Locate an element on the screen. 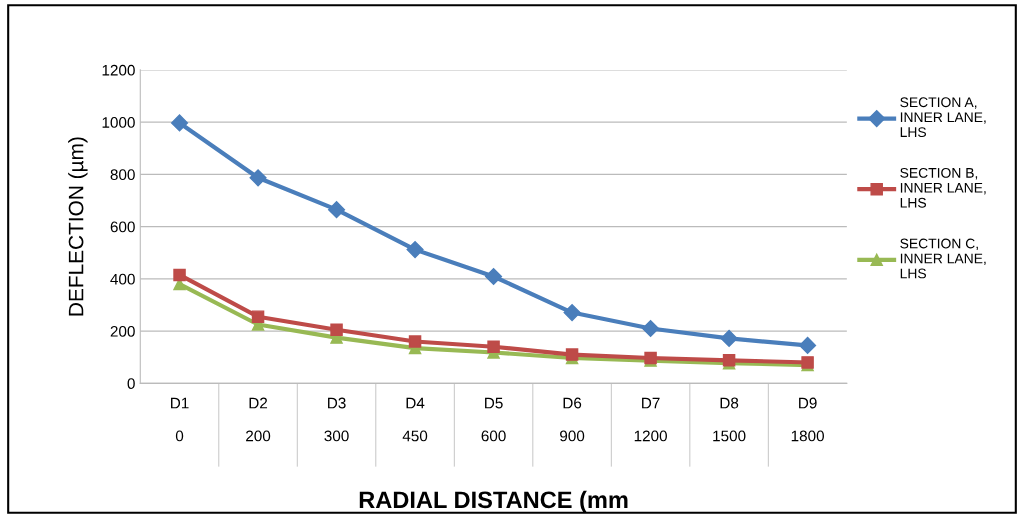 The height and width of the screenshot is (518, 1024). category-label: D8 1500 is located at coordinates (729, 419).